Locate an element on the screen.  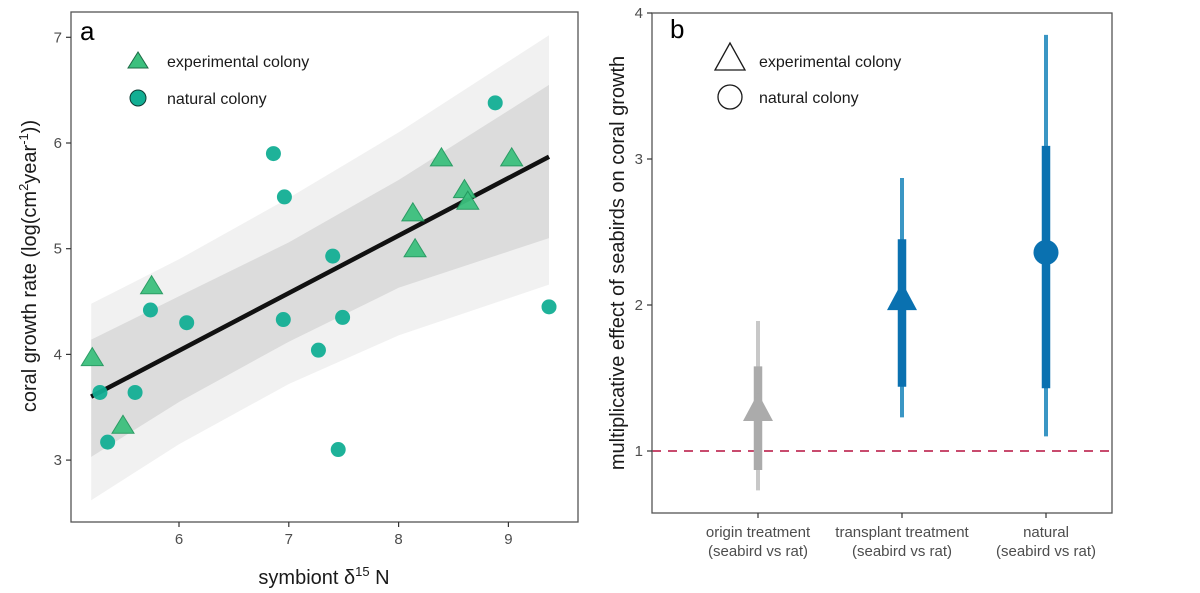
y-axis-ticks-a: 3 4 5 6 7 is located at coordinates (62, 249).